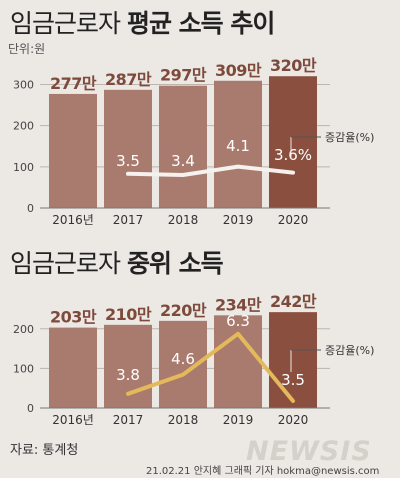 The image size is (400, 478). What do you see at coordinates (73, 317) in the screenshot?
I see `chart2-bar-label-0: 203만` at bounding box center [73, 317].